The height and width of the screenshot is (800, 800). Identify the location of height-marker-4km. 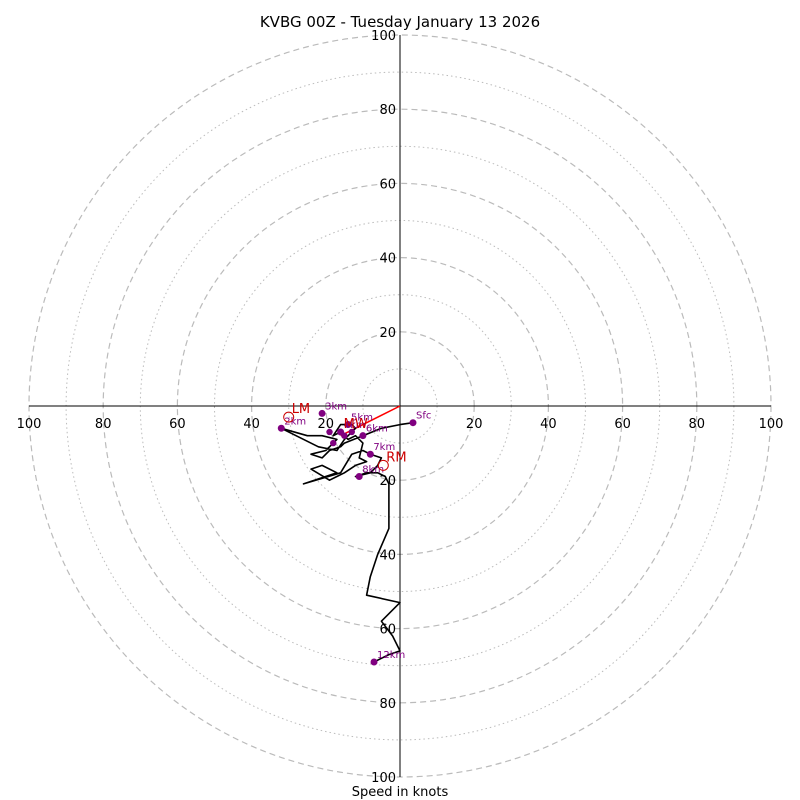
(341, 432).